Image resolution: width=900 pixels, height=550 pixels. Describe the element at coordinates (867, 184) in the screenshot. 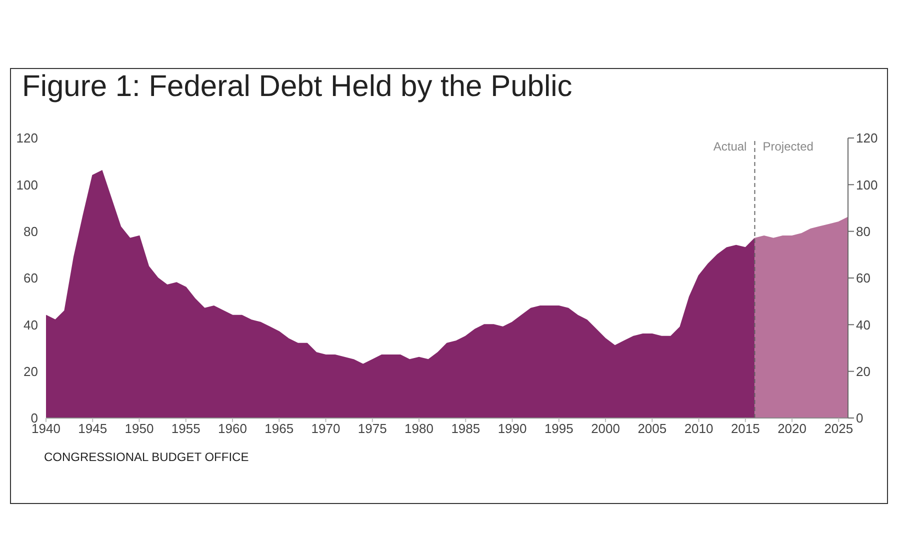

I see `y-tick-label: 100` at that location.